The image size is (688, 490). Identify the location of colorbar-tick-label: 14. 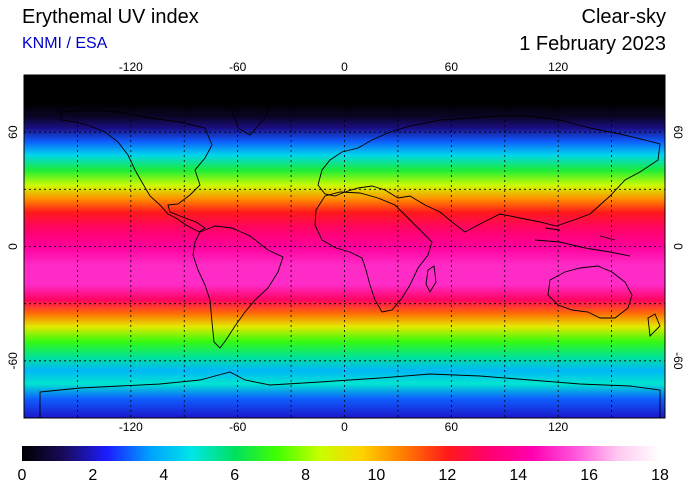
(518, 475).